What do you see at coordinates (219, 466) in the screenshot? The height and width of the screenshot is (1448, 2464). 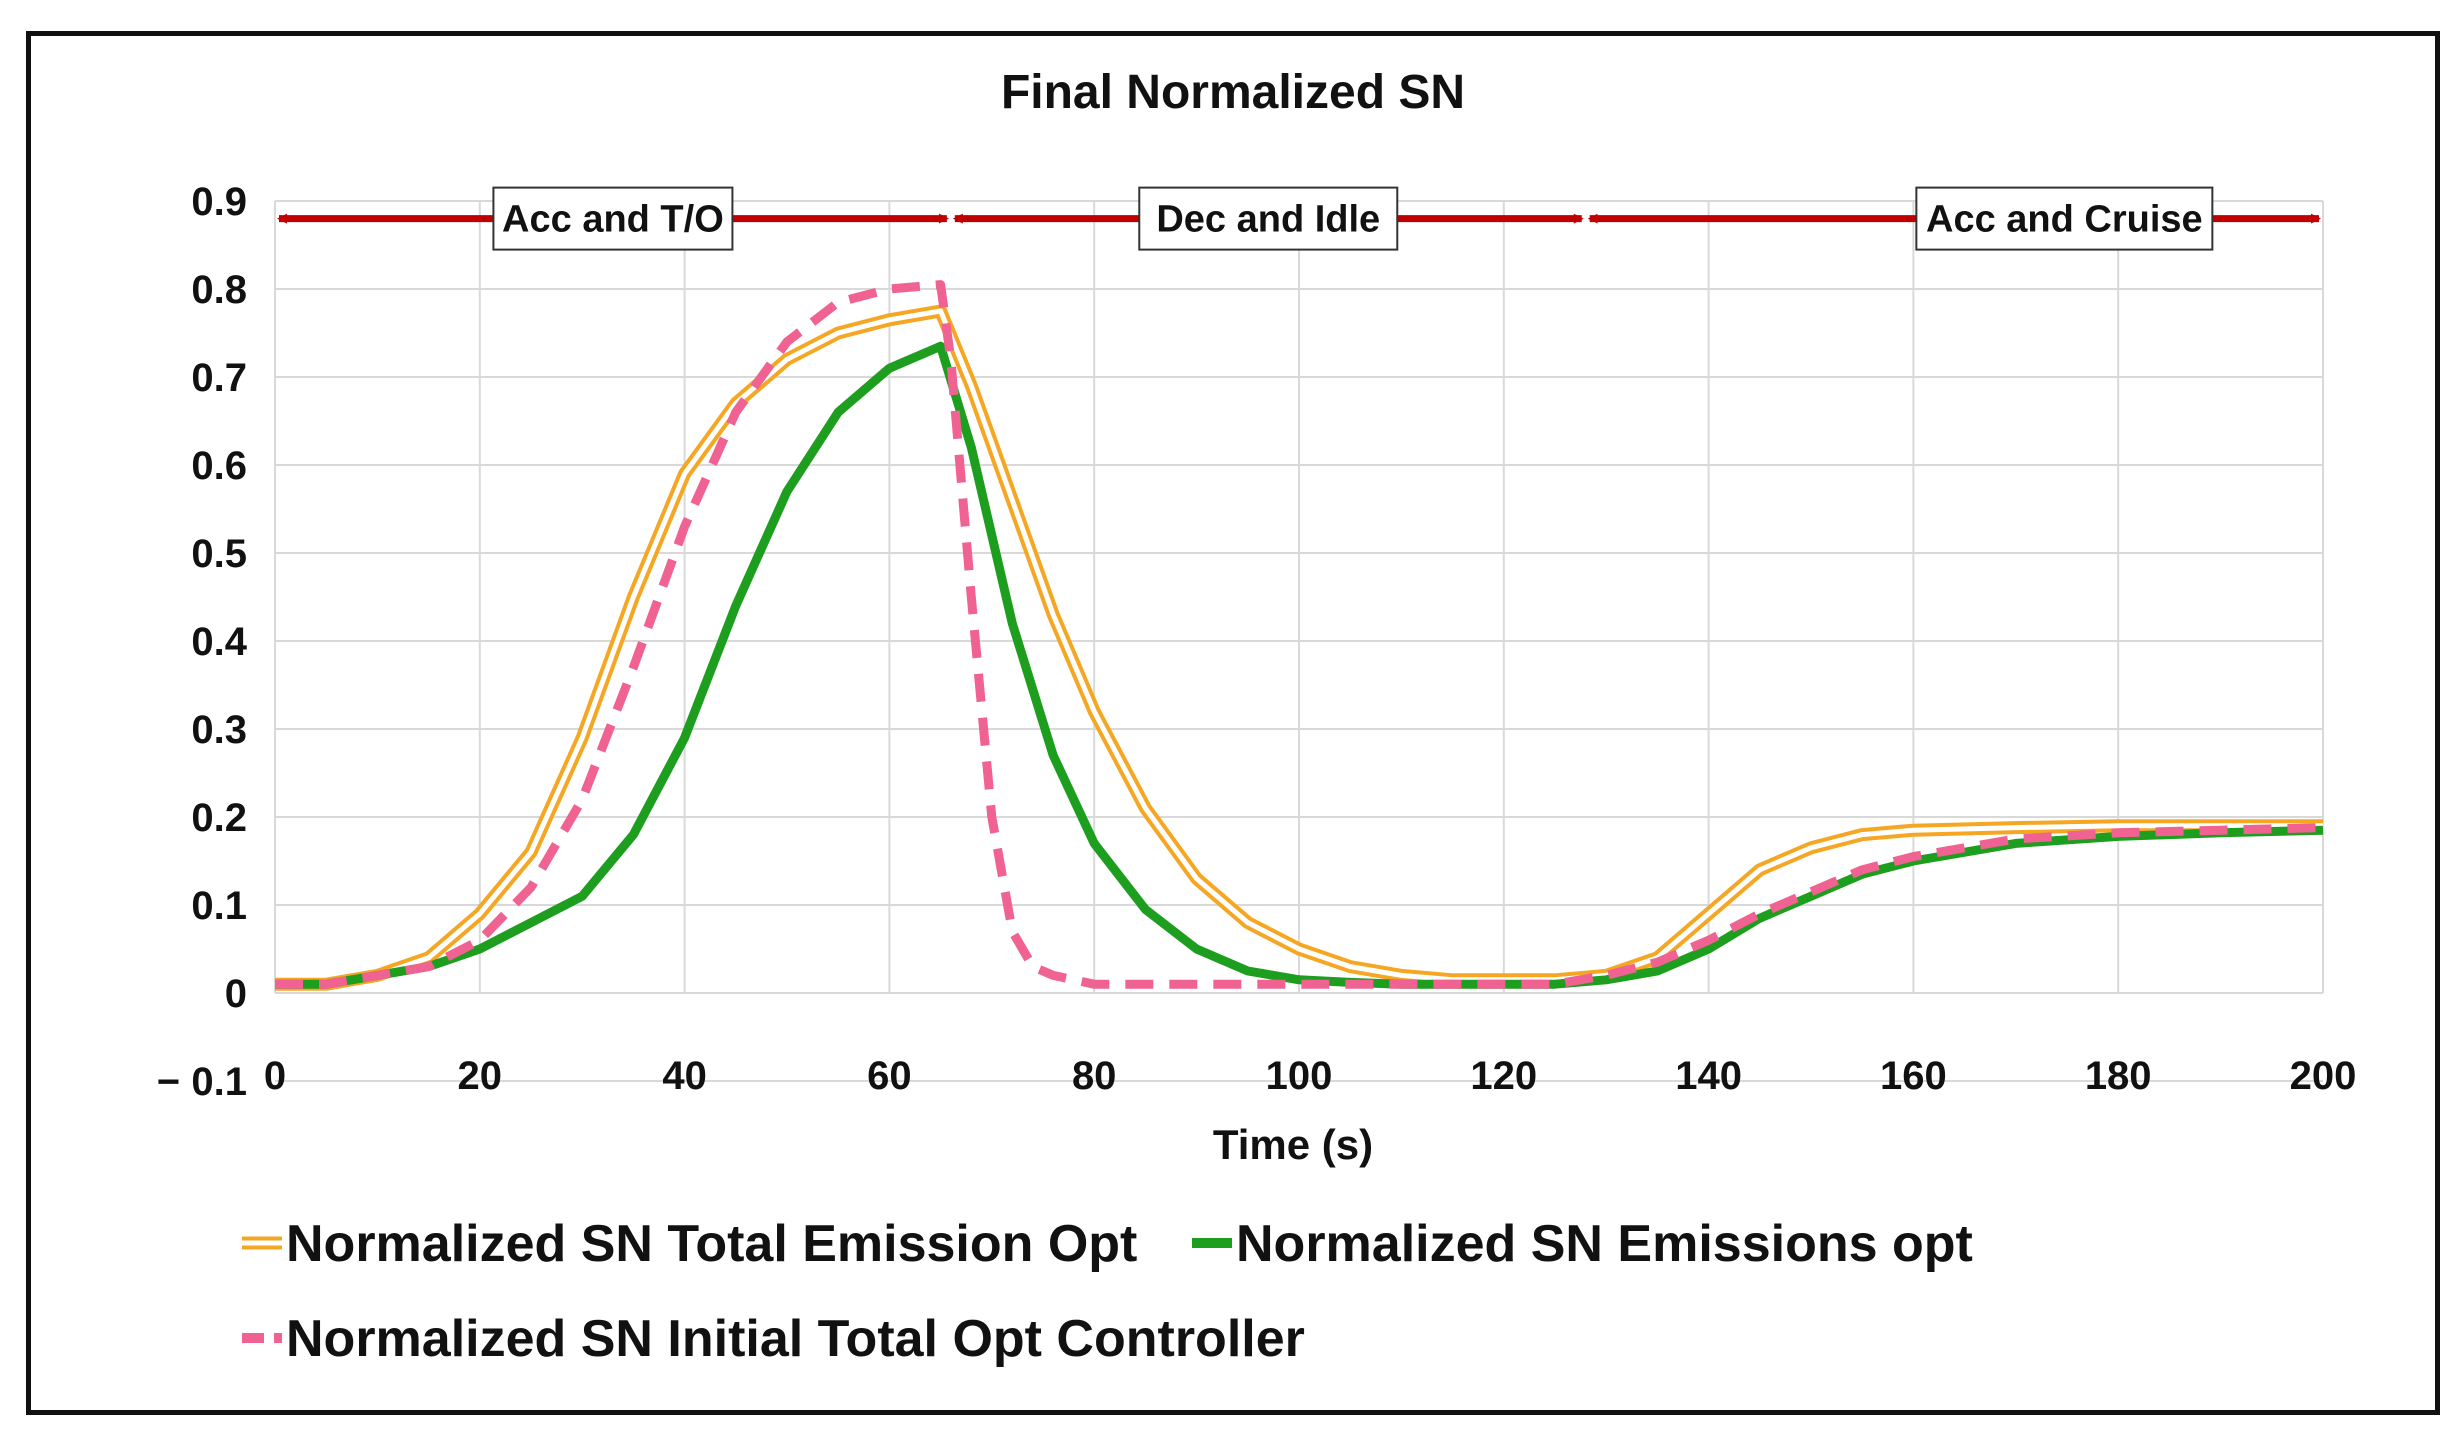 I see `y-tick-label: 0.6` at bounding box center [219, 466].